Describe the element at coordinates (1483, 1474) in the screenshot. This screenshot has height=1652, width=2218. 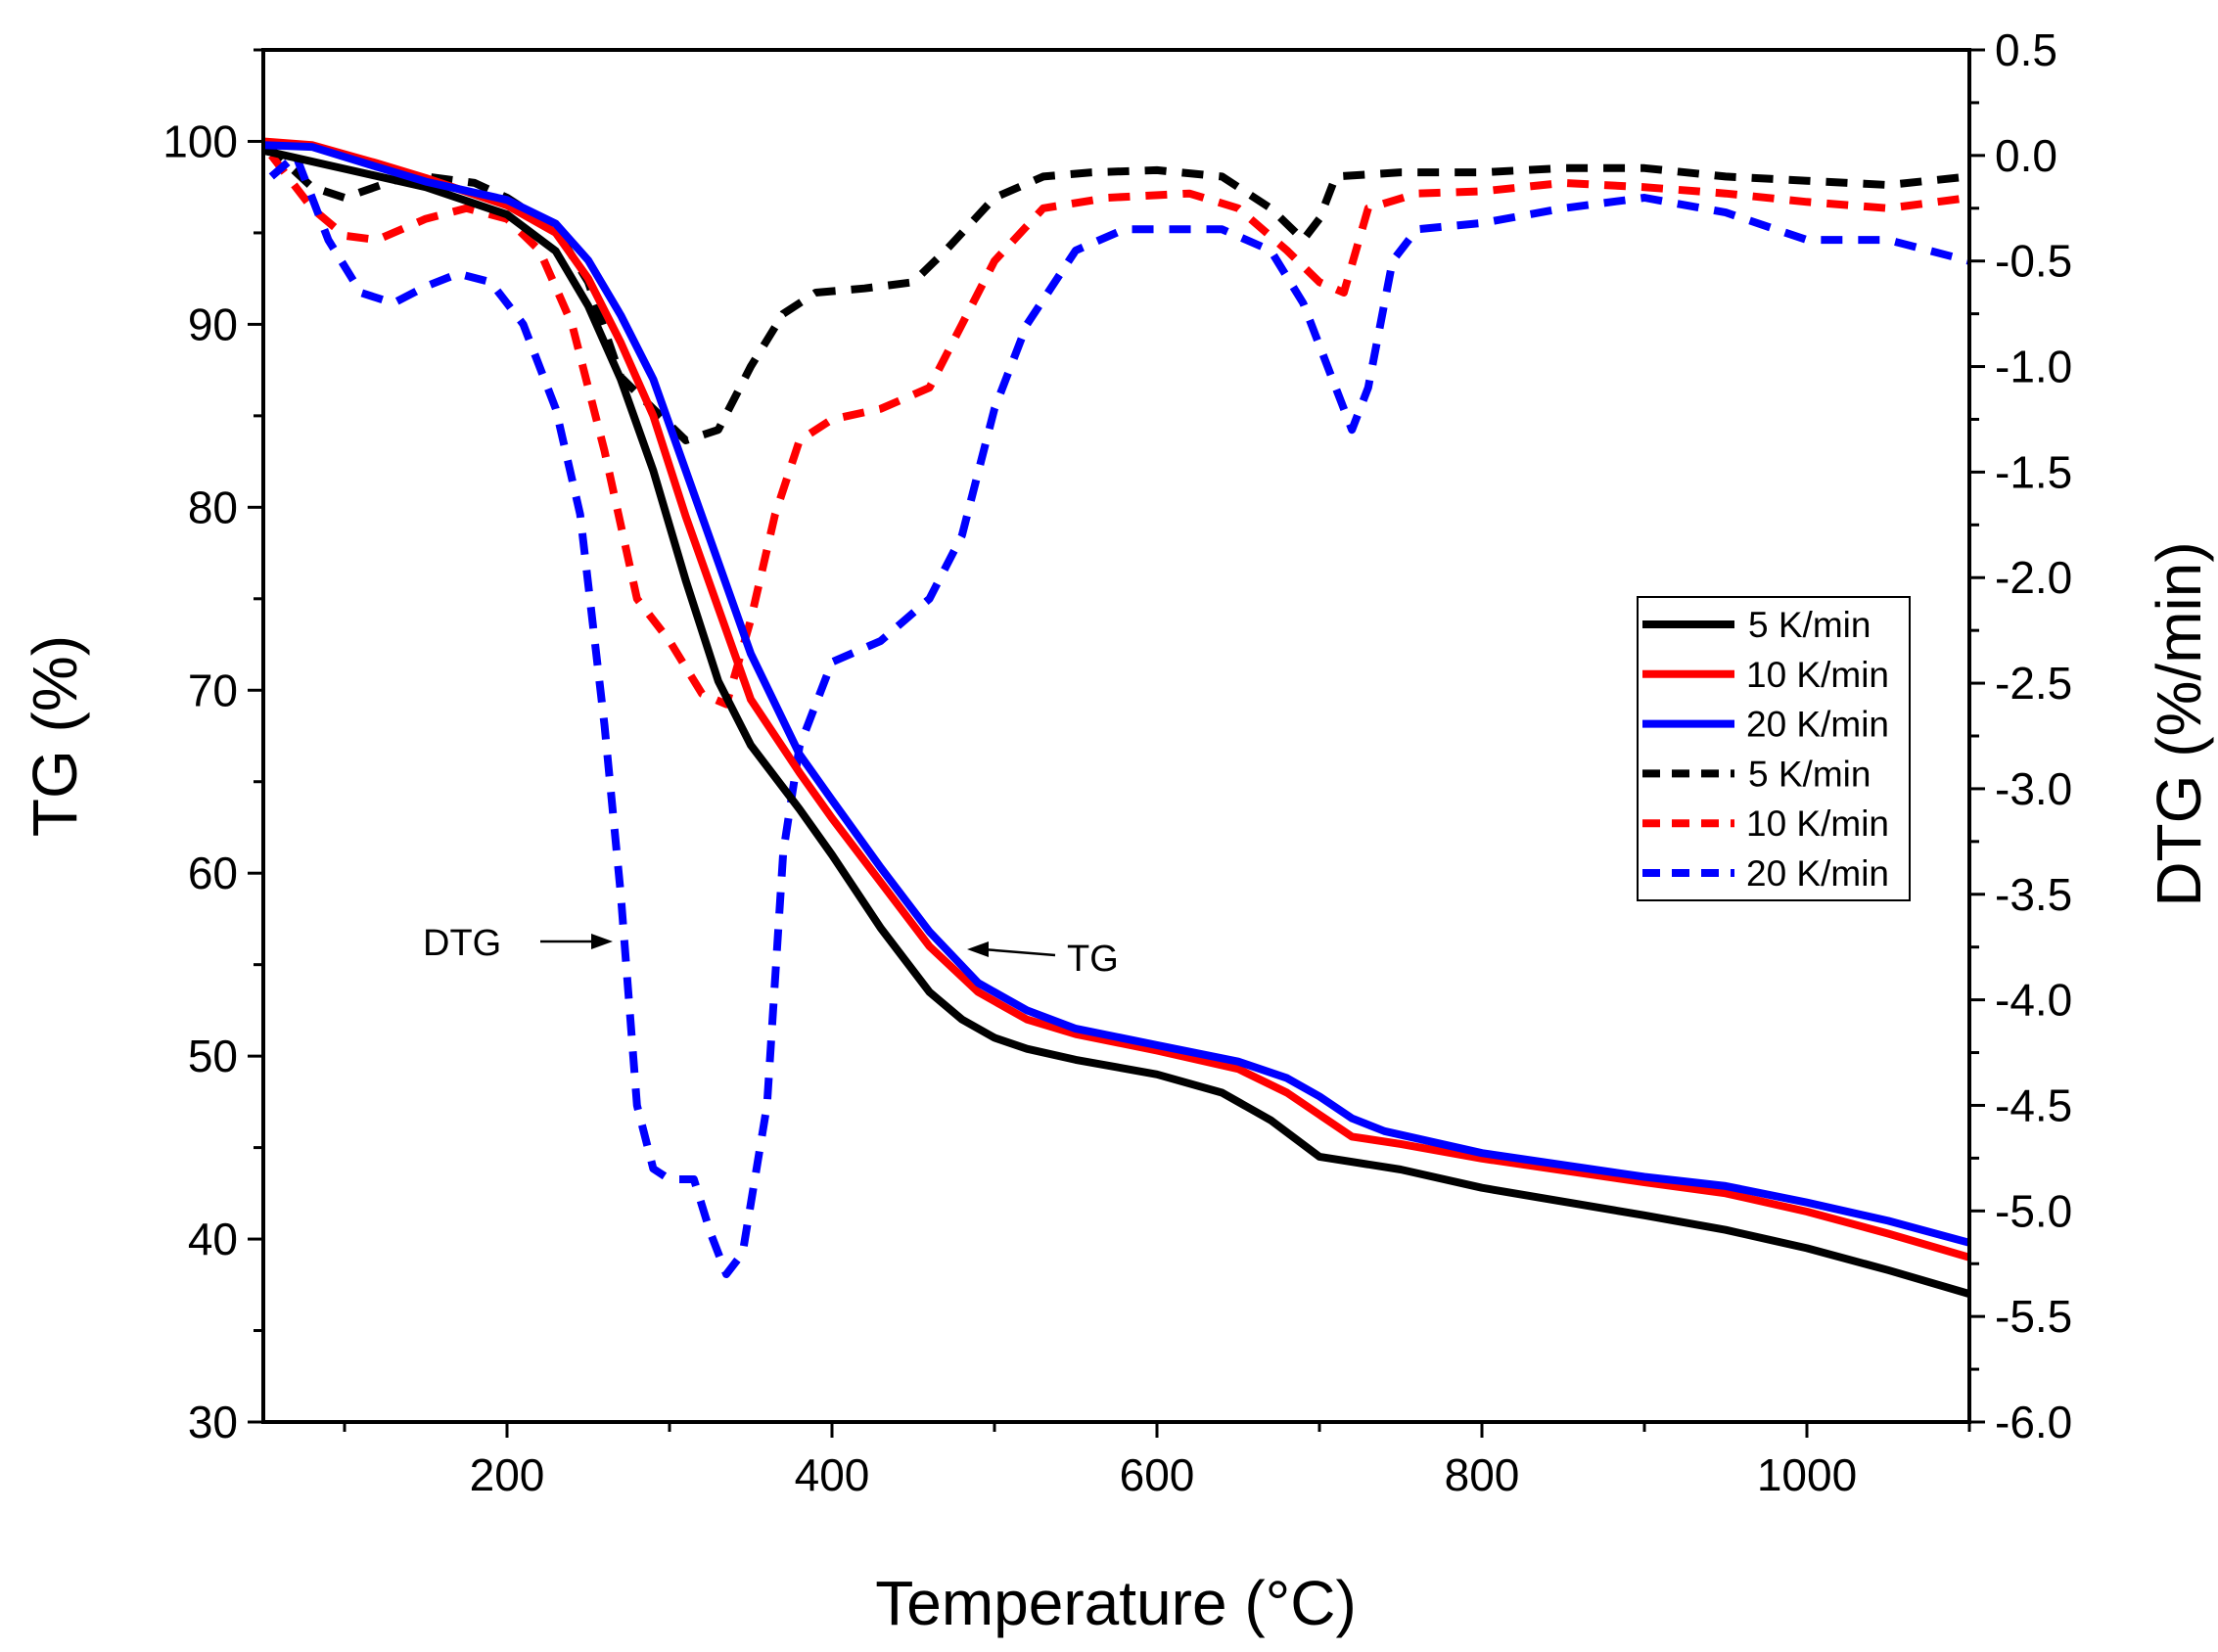
I see `x-tick-label: 800` at that location.